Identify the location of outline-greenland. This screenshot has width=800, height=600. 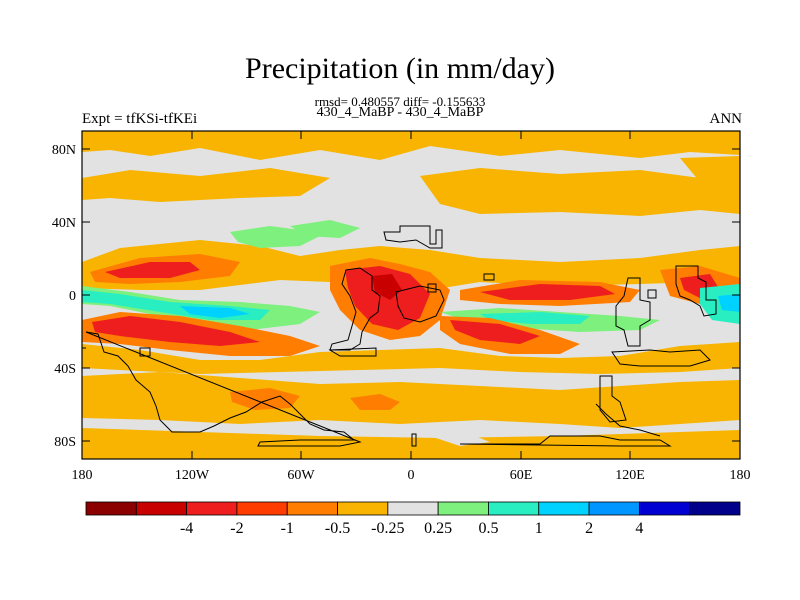
(413, 237).